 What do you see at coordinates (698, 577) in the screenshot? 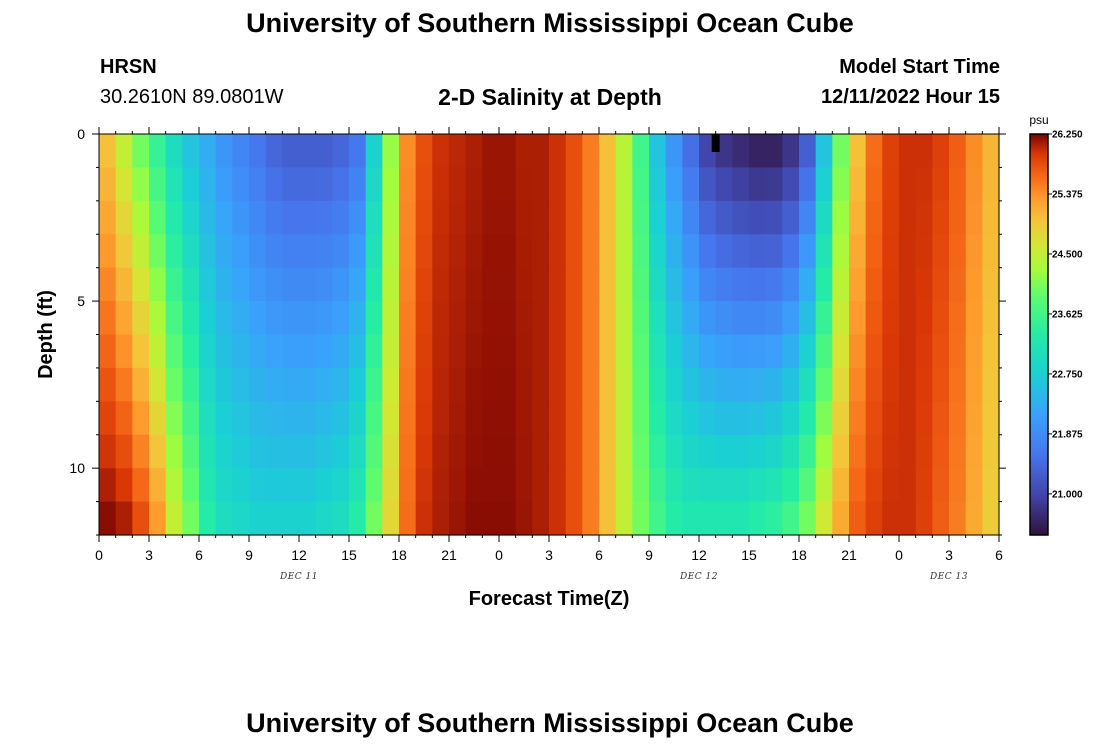
I see `date-label: DEC 12` at bounding box center [698, 577].